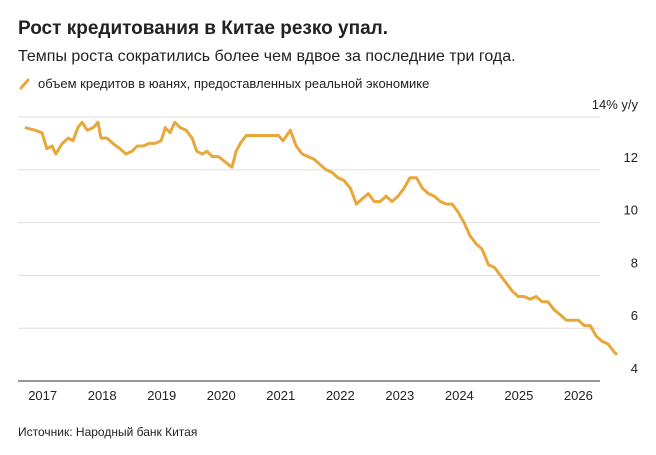 This screenshot has height=455, width=656. What do you see at coordinates (631, 157) in the screenshot?
I see `y-tick-label: 12` at bounding box center [631, 157].